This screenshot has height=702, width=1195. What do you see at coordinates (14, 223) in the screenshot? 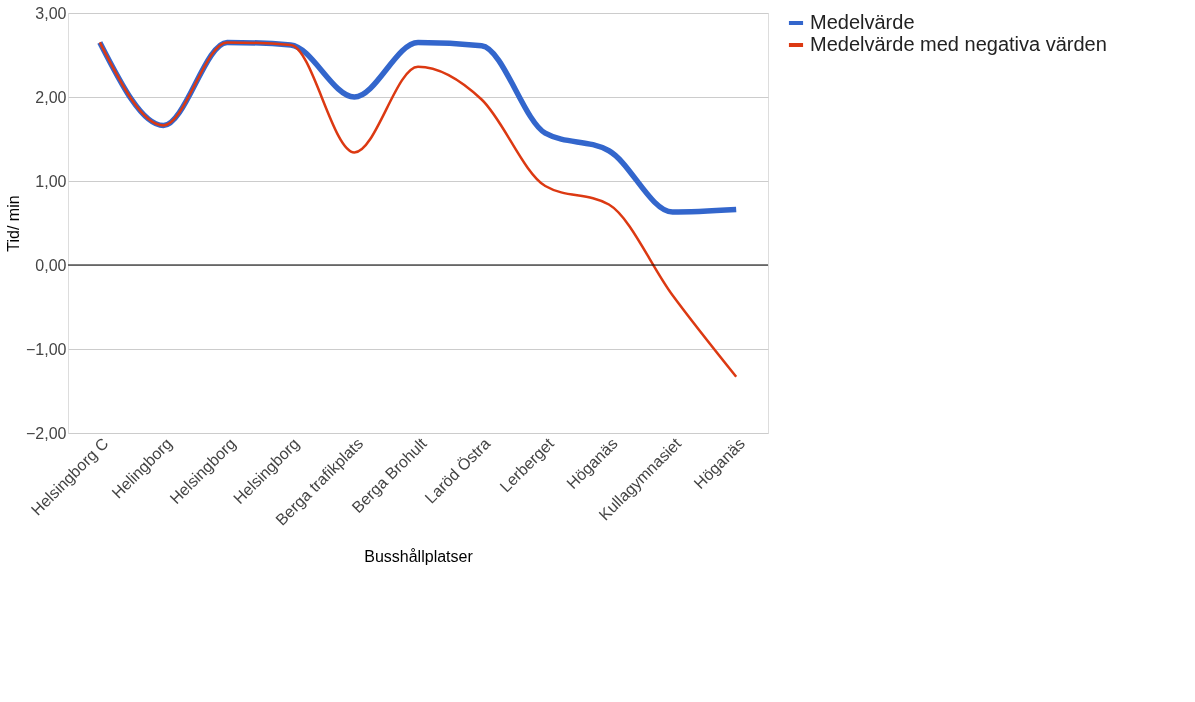
I see `y-axis-title: Tid/ min` at bounding box center [14, 223].